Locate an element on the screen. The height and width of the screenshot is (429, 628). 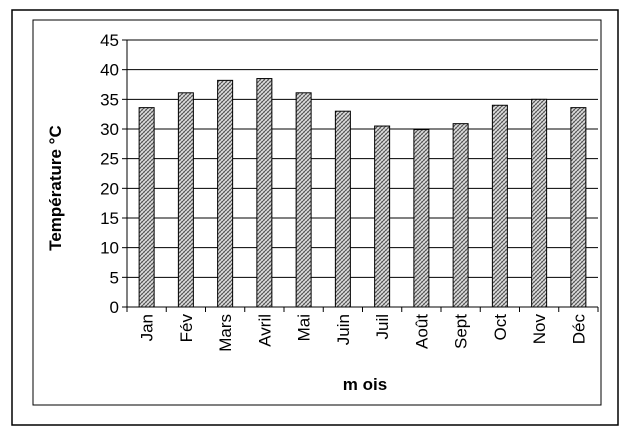
x-tick-label: Oct is located at coordinates (500, 327).